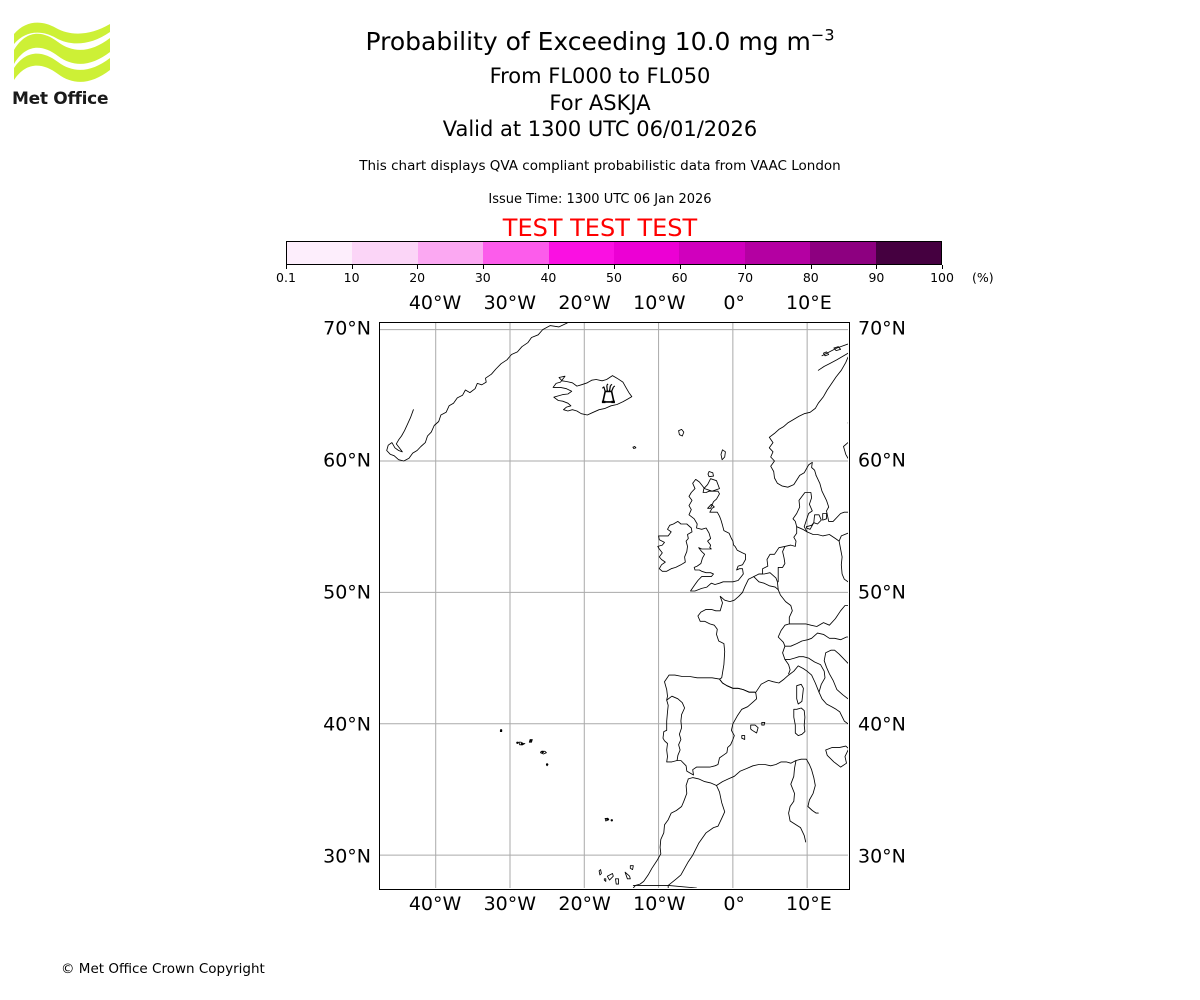 This screenshot has width=1200, height=1000. Describe the element at coordinates (942, 277) in the screenshot. I see `colorbar-tick-label-10: 100` at that location.